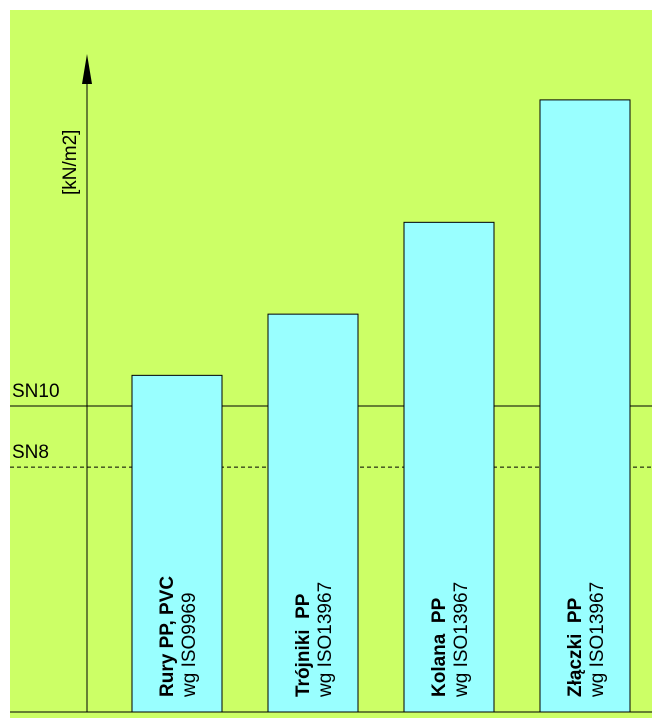 This screenshot has height=728, width=652. What do you see at coordinates (303, 645) in the screenshot?
I see `category-label: Trójniki PP` at bounding box center [303, 645].